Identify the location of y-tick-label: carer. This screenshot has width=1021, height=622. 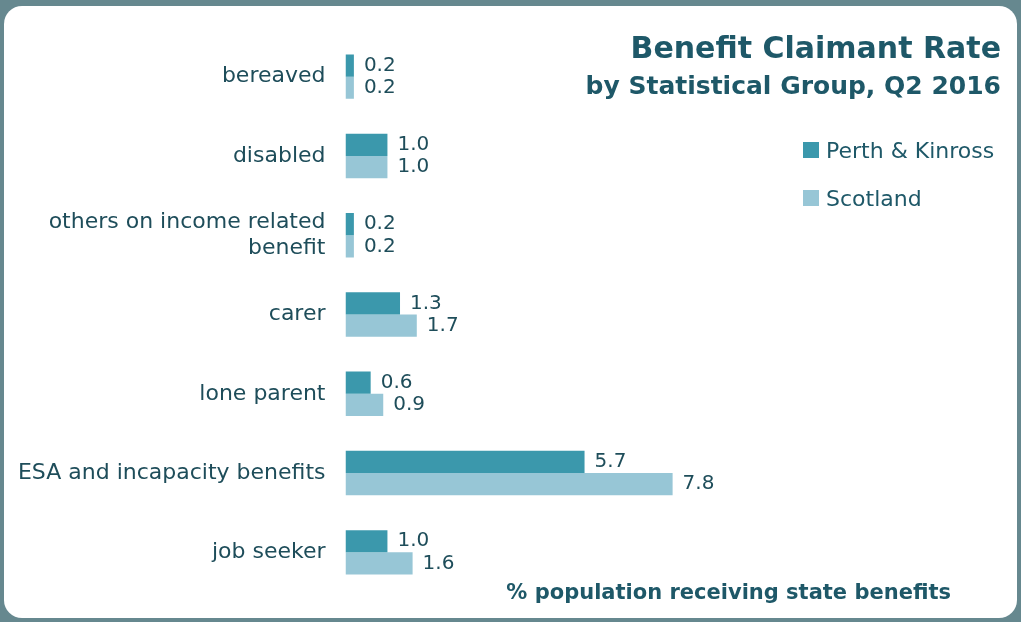
(297, 313).